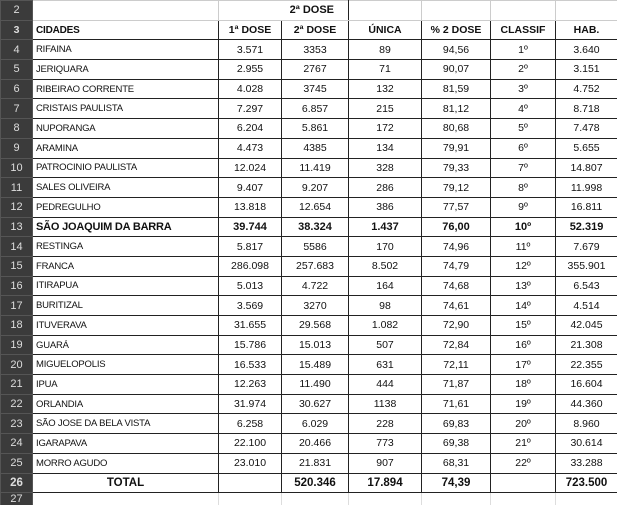 Image resolution: width=617 pixels, height=527 pixels. Describe the element at coordinates (385, 424) in the screenshot. I see `cell-unica: 228` at that location.